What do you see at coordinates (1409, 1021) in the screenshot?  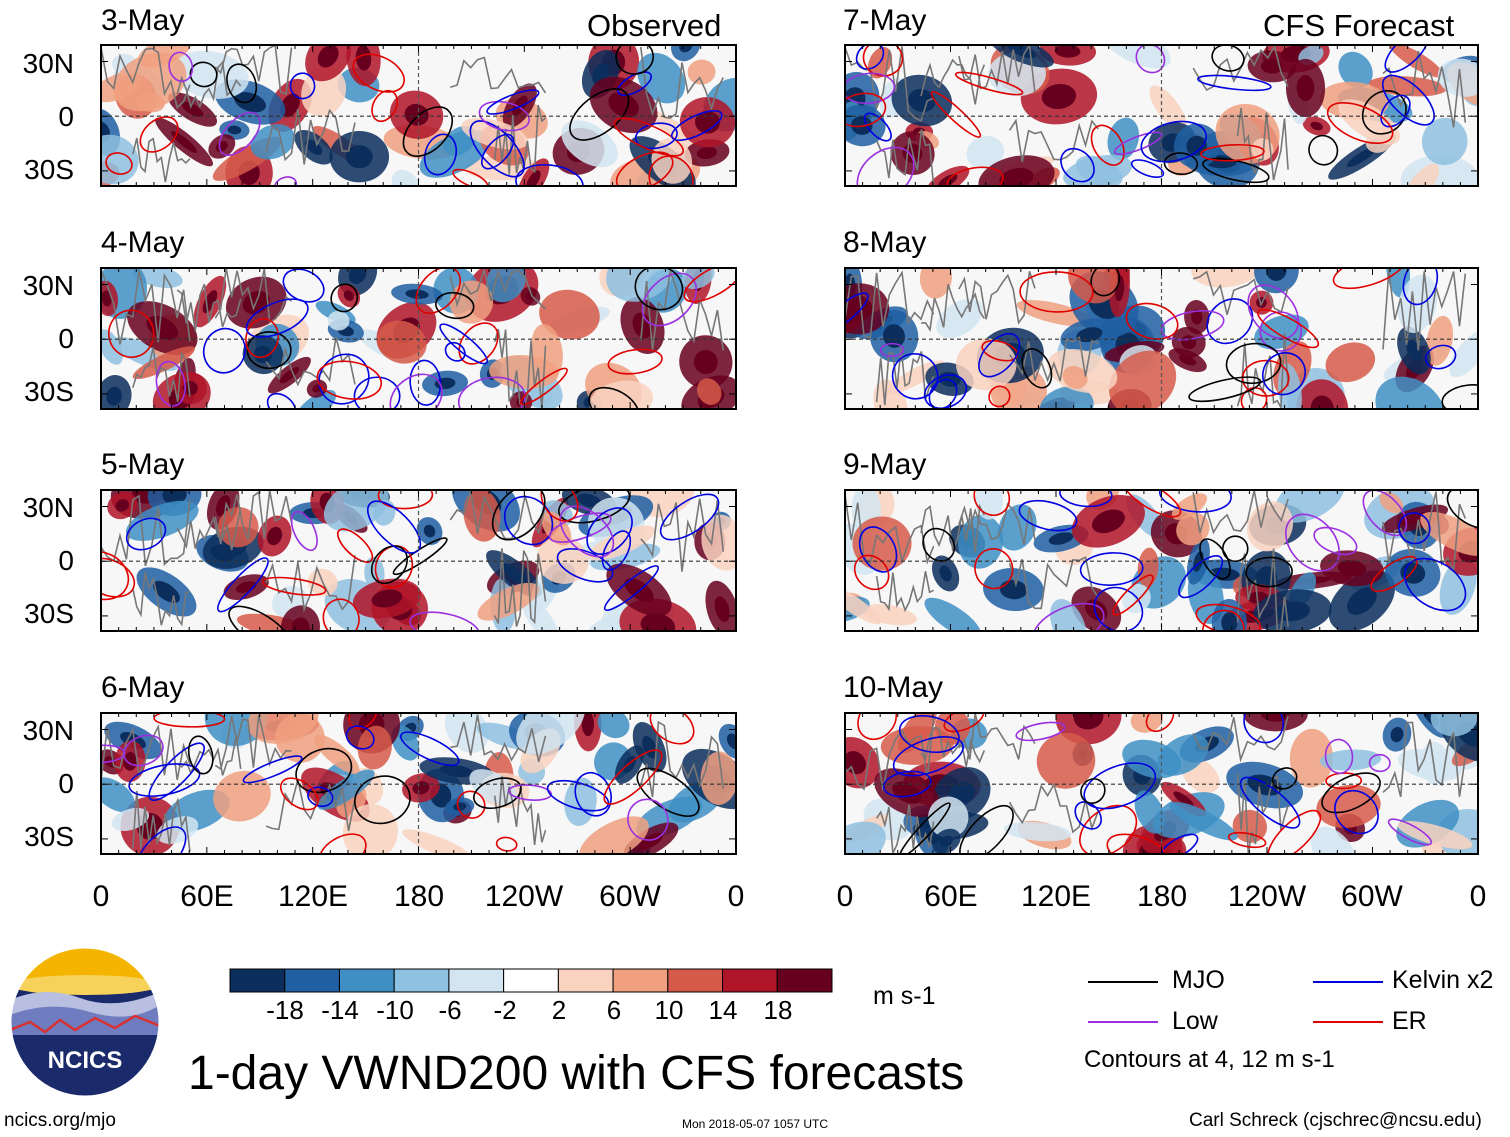 I see `legend-label-er: ER` at bounding box center [1409, 1021].